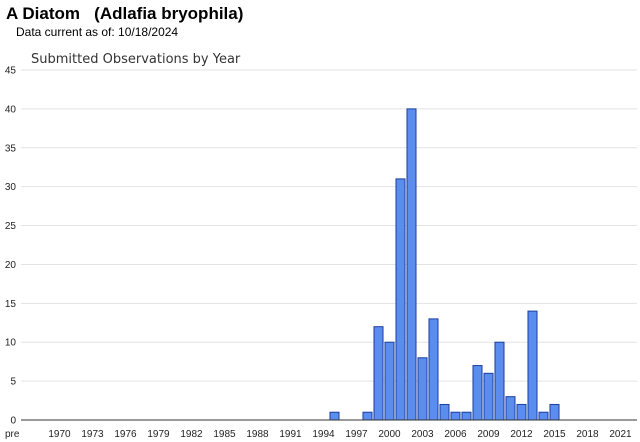 This screenshot has width=640, height=442. I want to click on x-tick-label: 2021, so click(620, 434).